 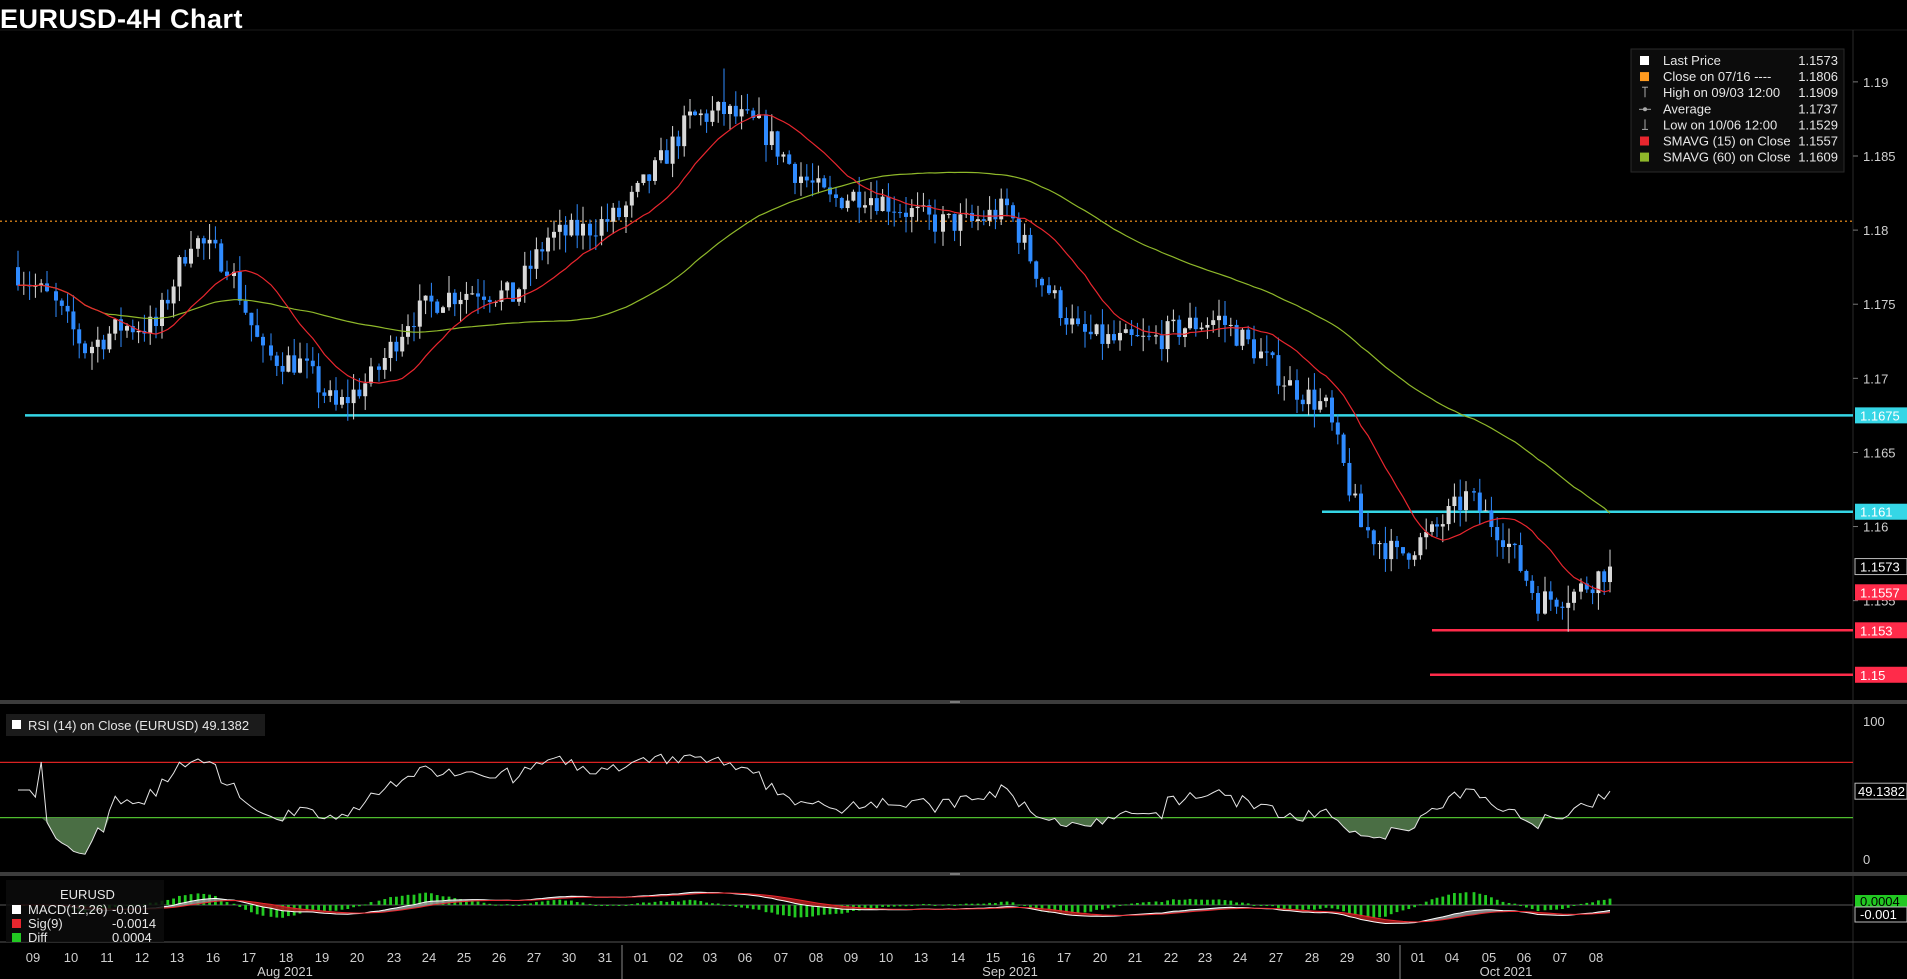 What do you see at coordinates (1727, 141) in the screenshot?
I see `legend-label: SMAVG (15) on Close` at bounding box center [1727, 141].